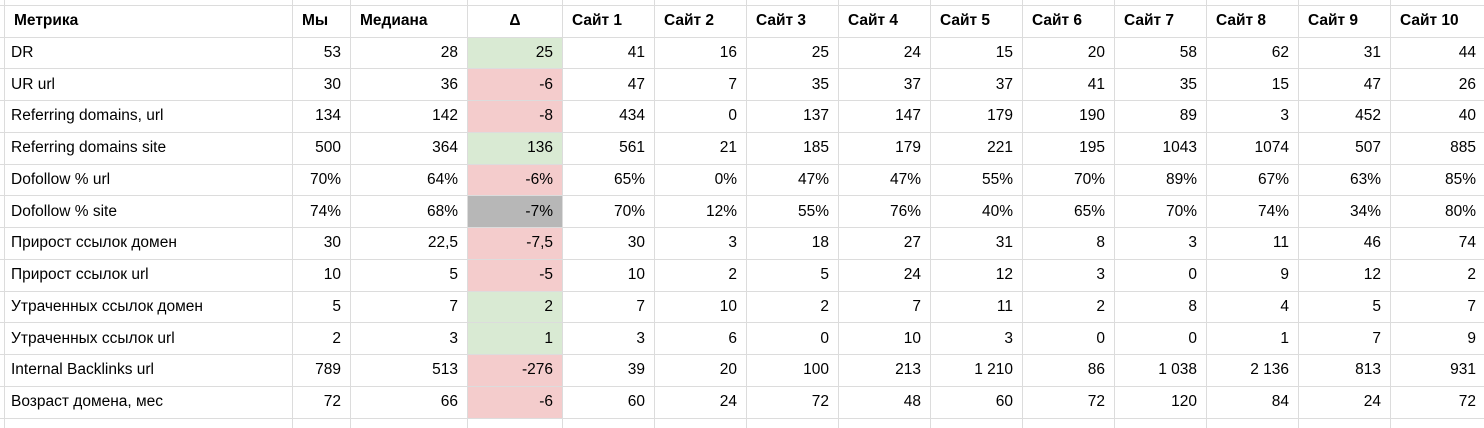 The height and width of the screenshot is (428, 1484). I want to click on we-value-cell: 53, so click(321, 53).